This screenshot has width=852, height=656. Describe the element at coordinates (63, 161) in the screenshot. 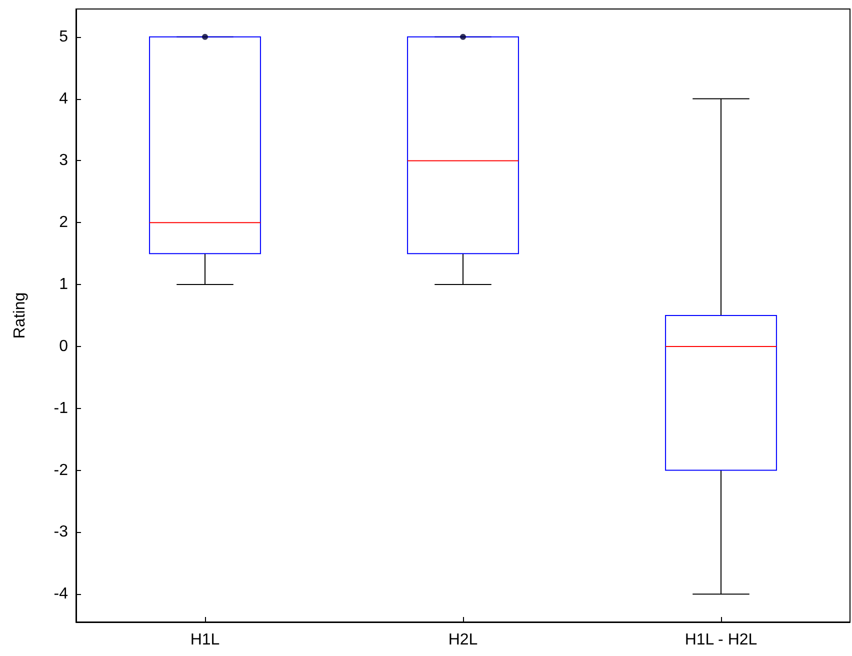

I see `y-tick-label: 3` at that location.